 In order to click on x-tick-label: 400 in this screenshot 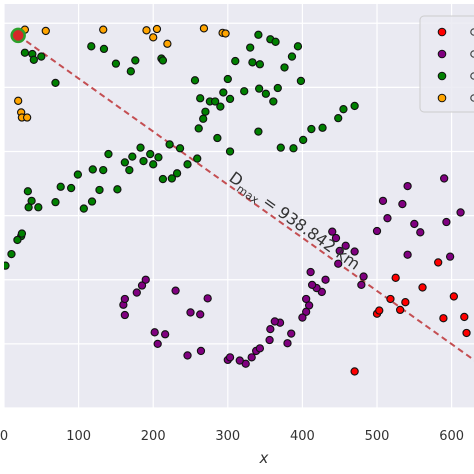, I will do `click(302, 436)`.